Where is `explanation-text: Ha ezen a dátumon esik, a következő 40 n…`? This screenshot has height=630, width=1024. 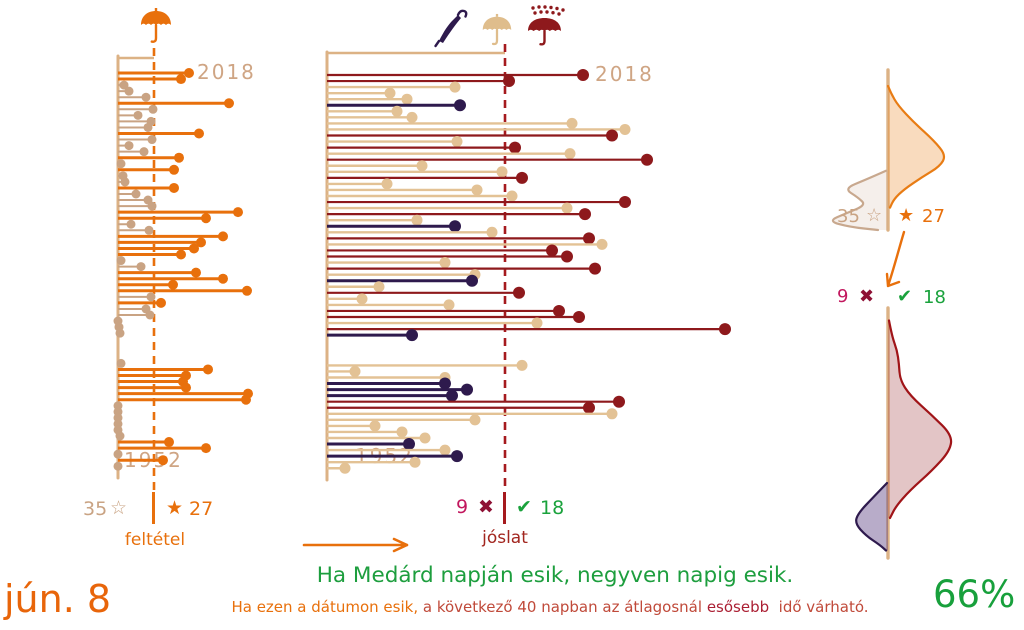
explanation-text: Ha ezen a dátumon esik, a következő 40 n… is located at coordinates (550, 607).